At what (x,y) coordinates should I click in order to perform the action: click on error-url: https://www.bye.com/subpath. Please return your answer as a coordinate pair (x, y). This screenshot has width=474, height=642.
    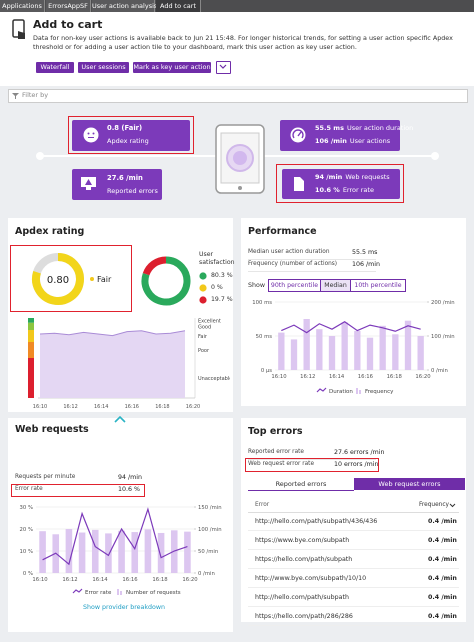
    Looking at the image, I should click on (302, 540).